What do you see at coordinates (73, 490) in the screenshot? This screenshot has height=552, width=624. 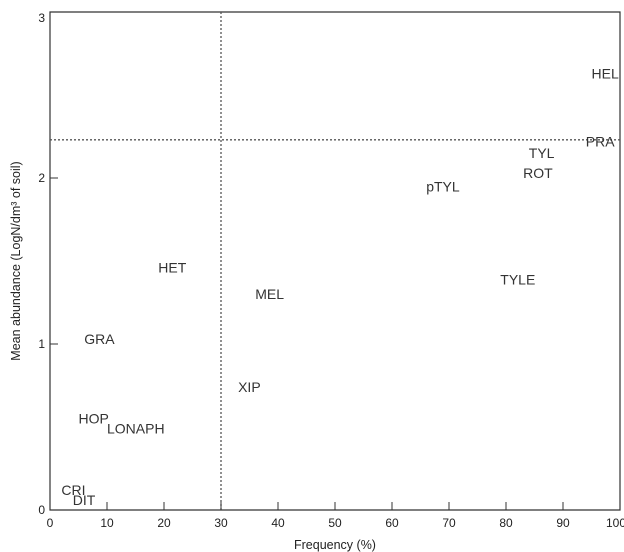 I see `data-point-label: CRI` at bounding box center [73, 490].